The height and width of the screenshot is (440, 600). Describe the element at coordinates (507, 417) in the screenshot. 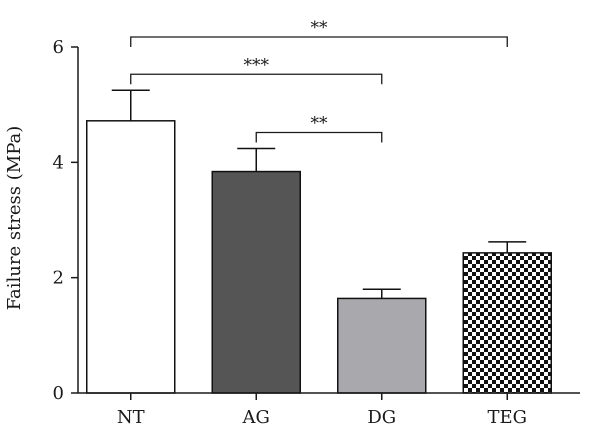

I see `x-tick-label-teg: TEG` at that location.